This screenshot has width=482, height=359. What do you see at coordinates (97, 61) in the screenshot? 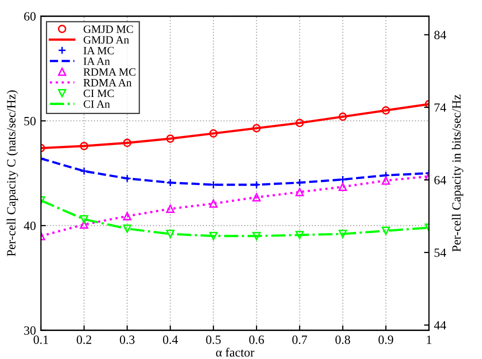
I see `legend-label: IA An` at bounding box center [97, 61].